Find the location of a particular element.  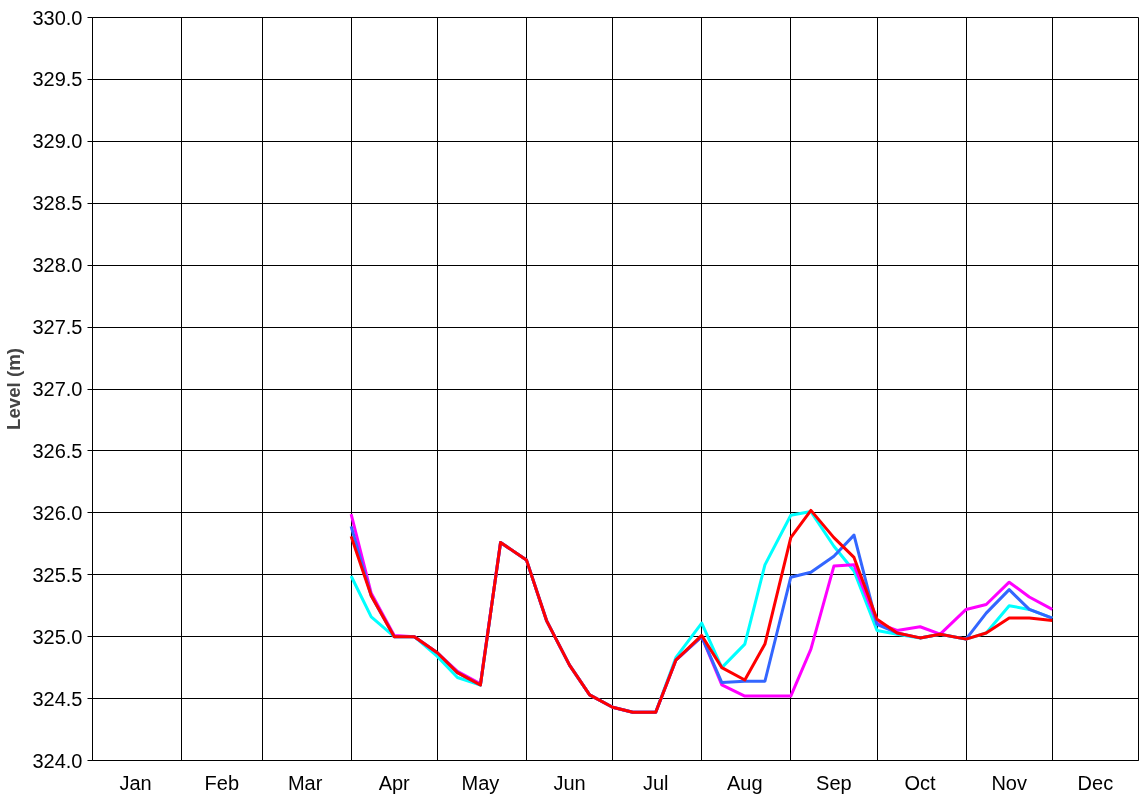

x-tick-label: Nov is located at coordinates (1009, 782).